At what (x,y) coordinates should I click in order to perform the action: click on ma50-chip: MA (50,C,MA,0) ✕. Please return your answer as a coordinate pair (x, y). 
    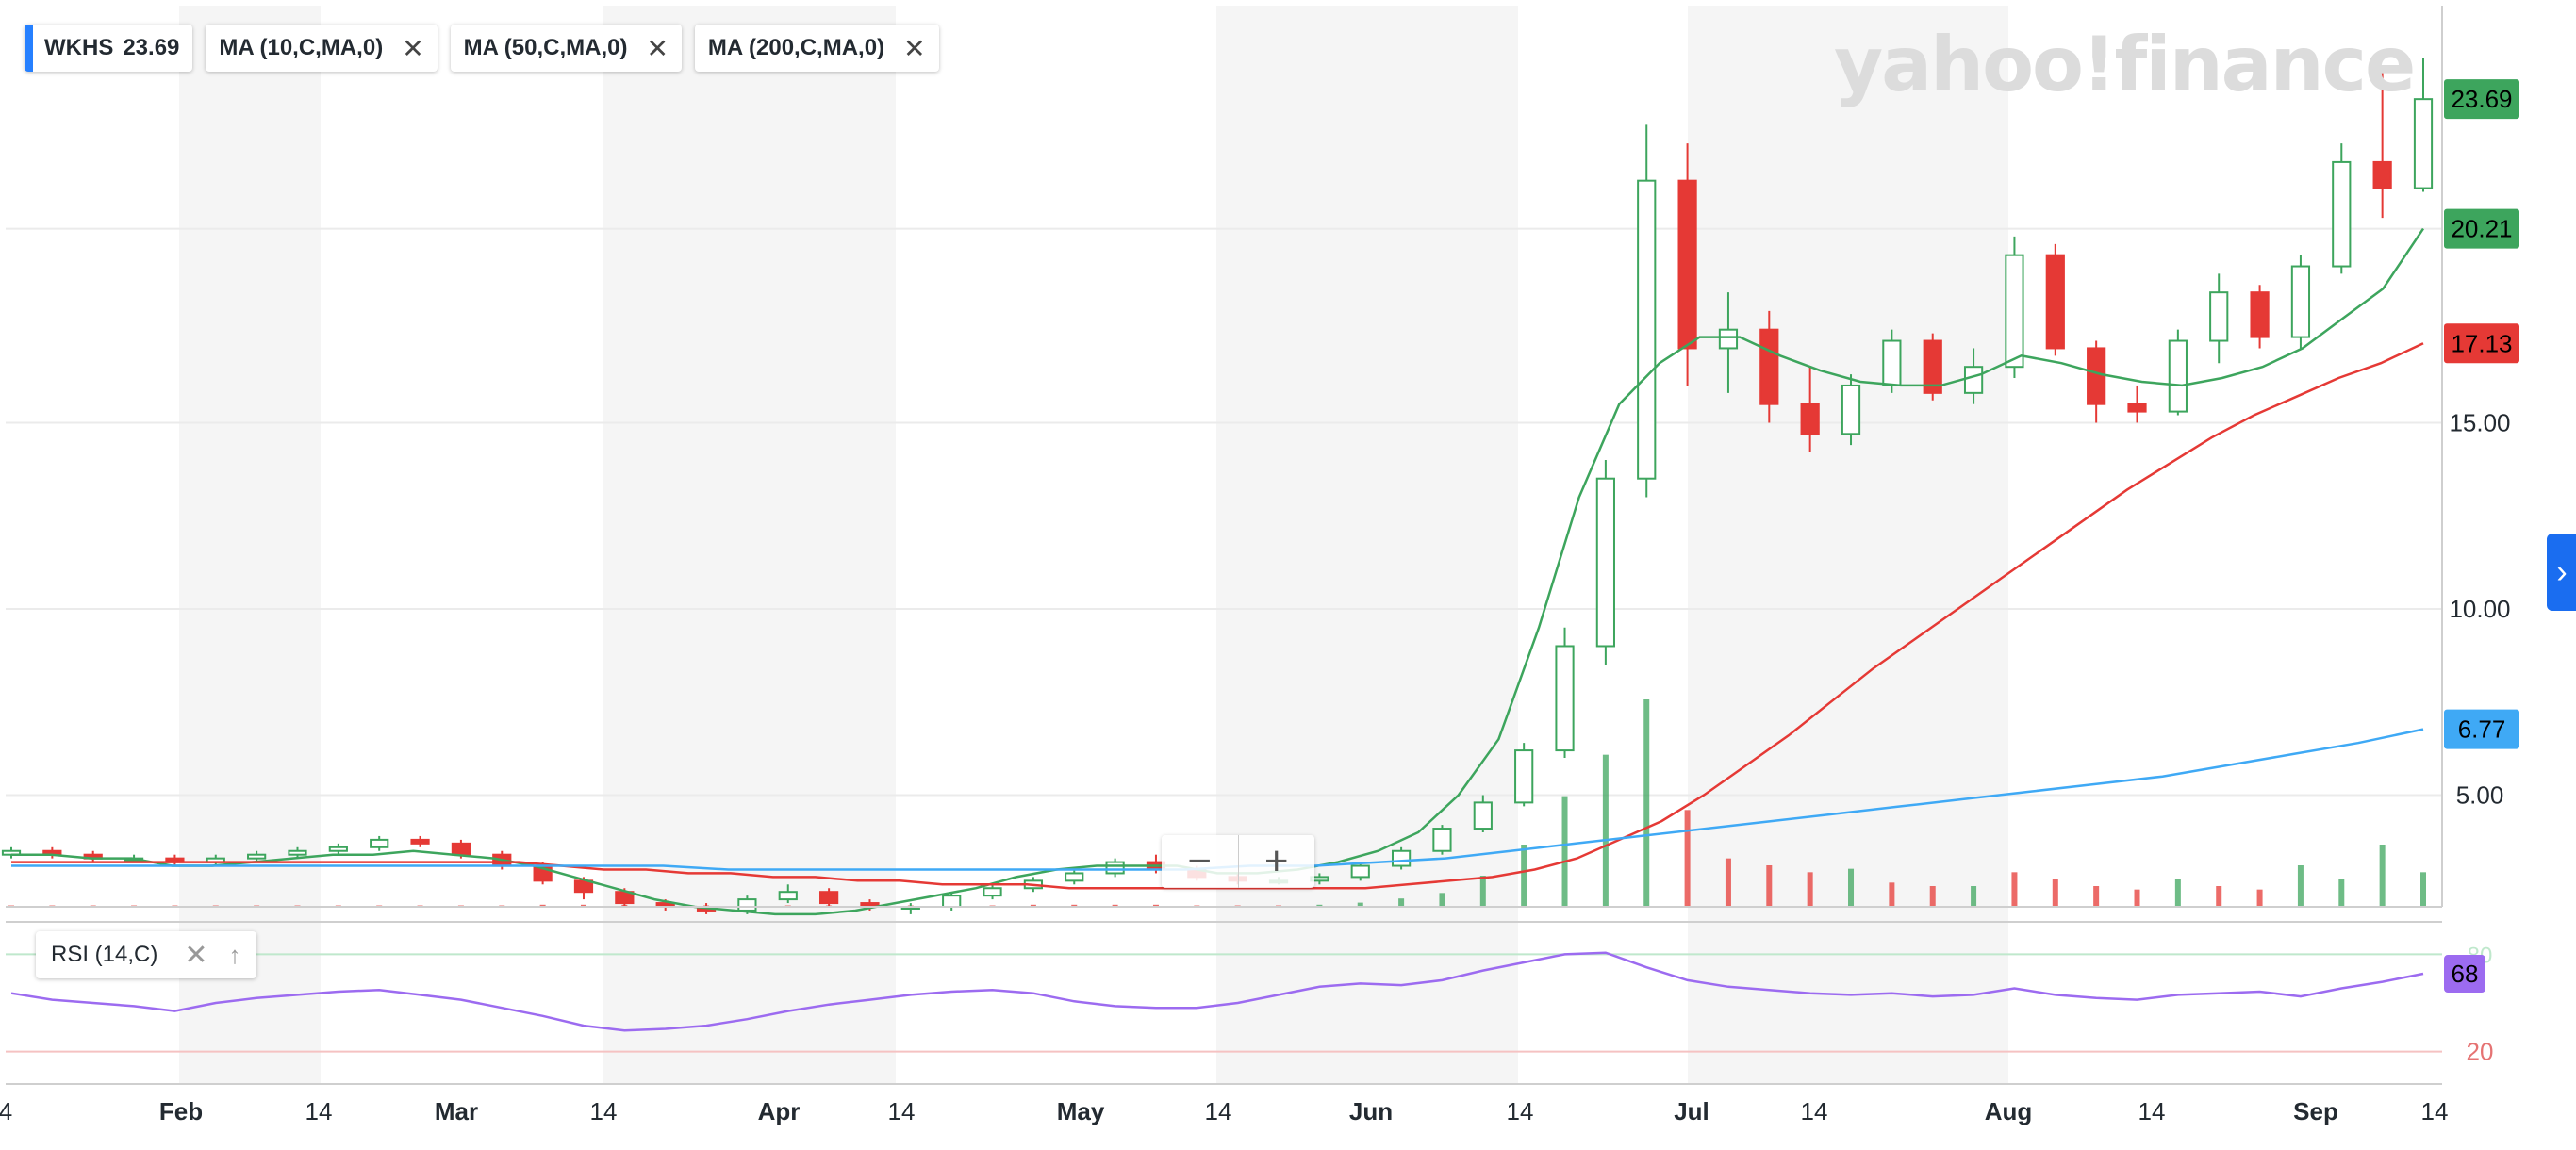
    Looking at the image, I should click on (566, 49).